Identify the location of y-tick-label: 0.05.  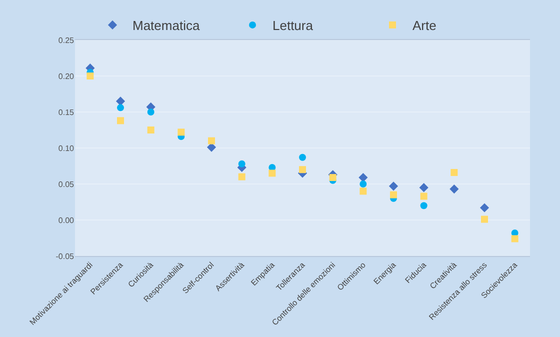
(66, 184).